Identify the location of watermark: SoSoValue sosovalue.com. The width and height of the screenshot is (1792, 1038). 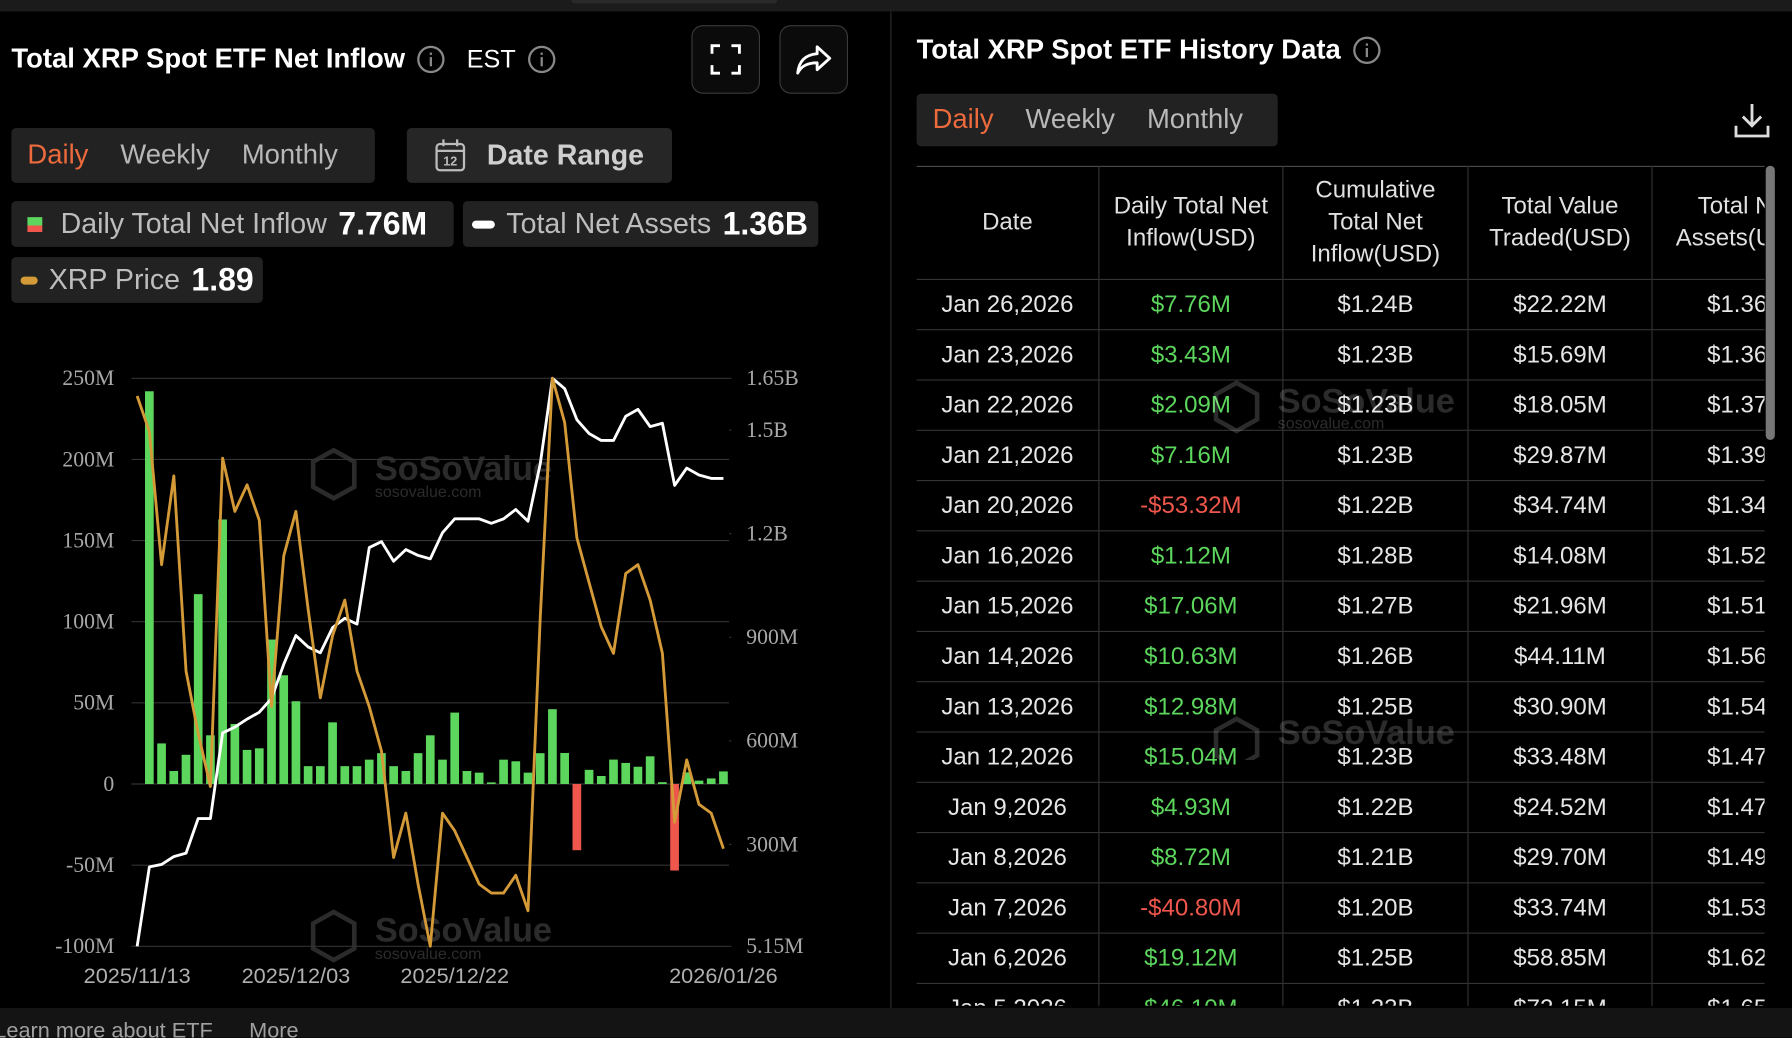
(431, 936).